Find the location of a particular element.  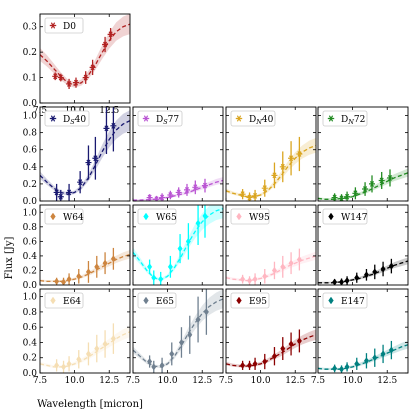

x-tick-label: 12.5 is located at coordinates (109, 381).